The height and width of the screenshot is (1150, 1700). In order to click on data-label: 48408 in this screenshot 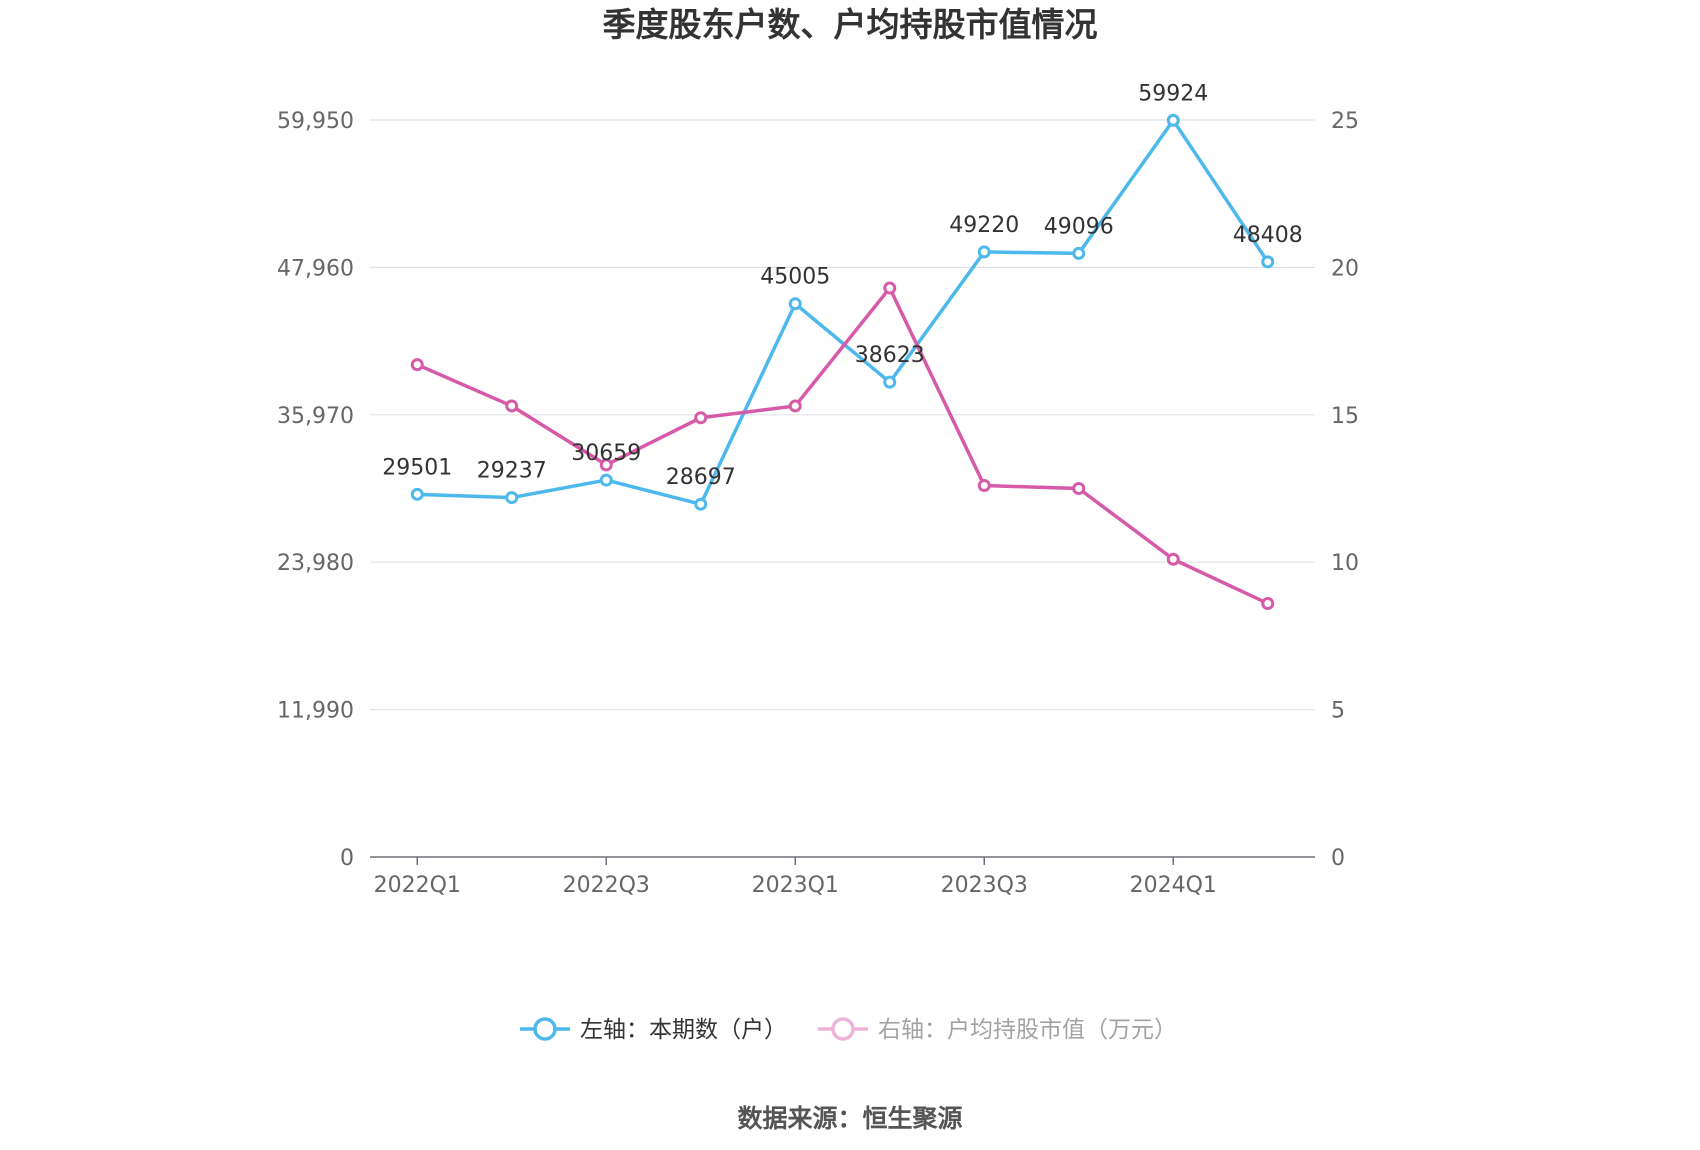, I will do `click(1268, 235)`.